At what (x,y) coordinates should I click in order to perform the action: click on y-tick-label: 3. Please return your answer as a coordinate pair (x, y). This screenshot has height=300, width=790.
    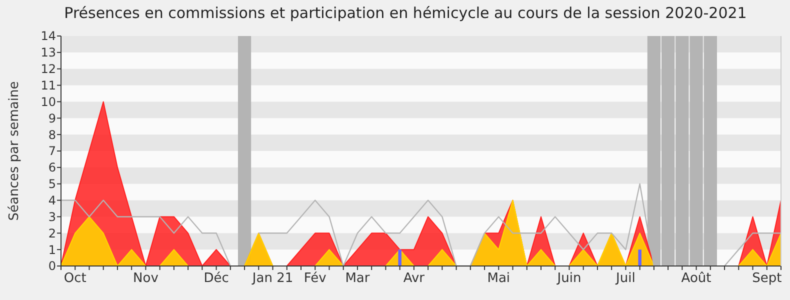
    Looking at the image, I should click on (52, 217).